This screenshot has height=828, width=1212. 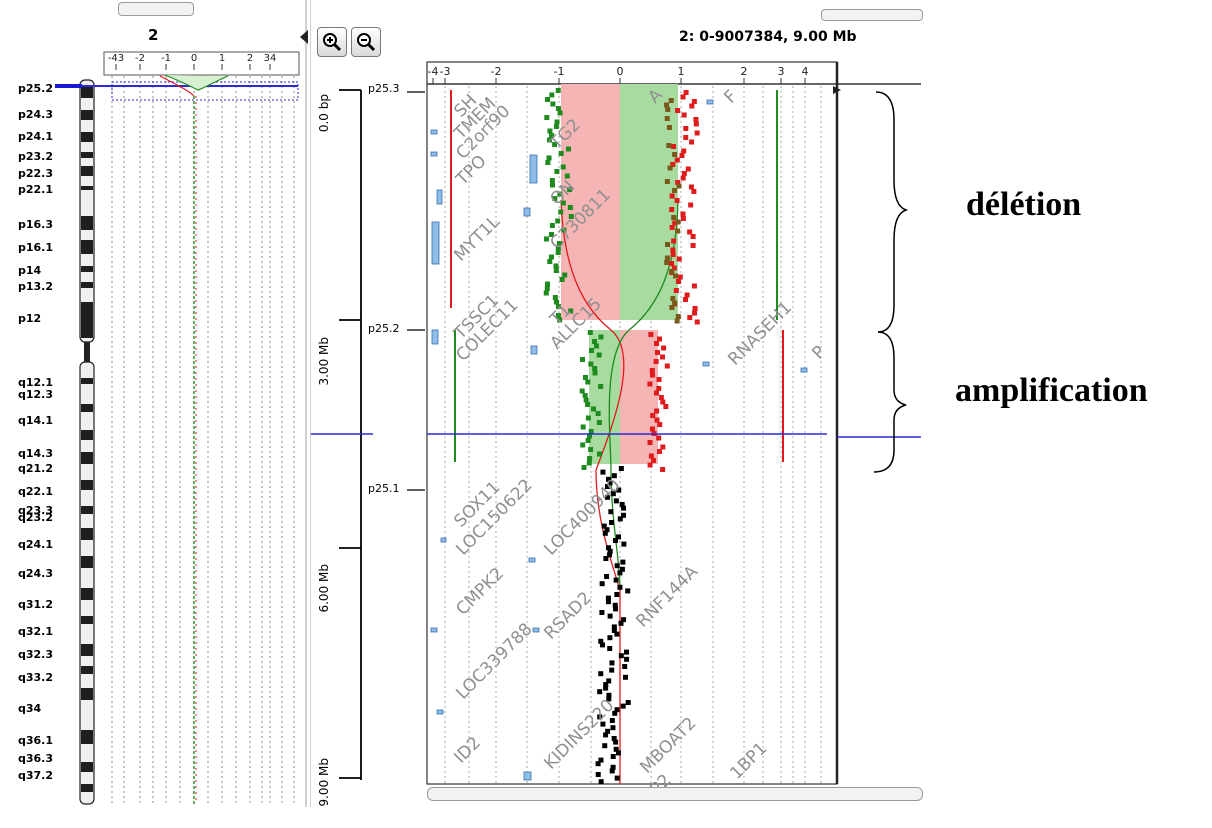 What do you see at coordinates (270, 58) in the screenshot?
I see `overview-tick-label: 34` at bounding box center [270, 58].